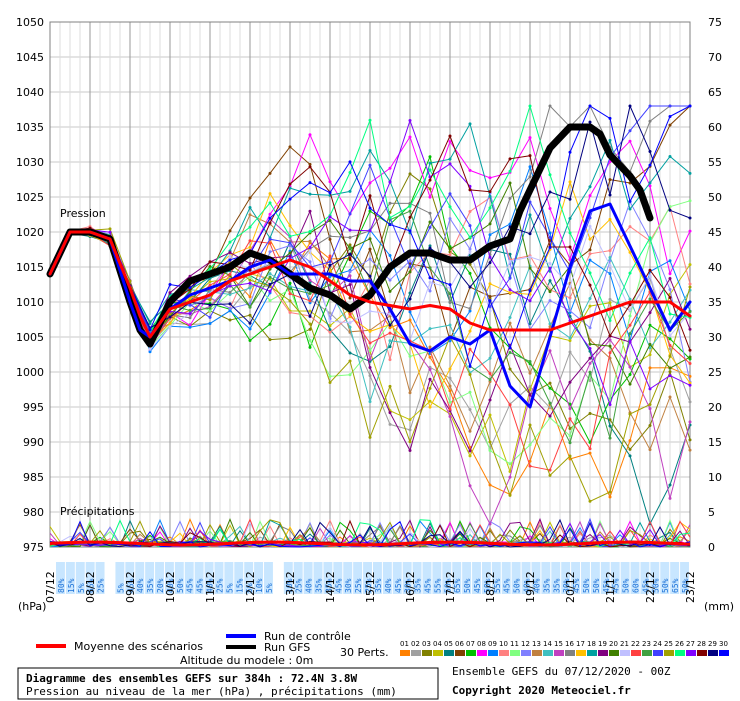 The height and width of the screenshot is (701, 740). I want to click on pert-id-label: 13, so click(536, 644).